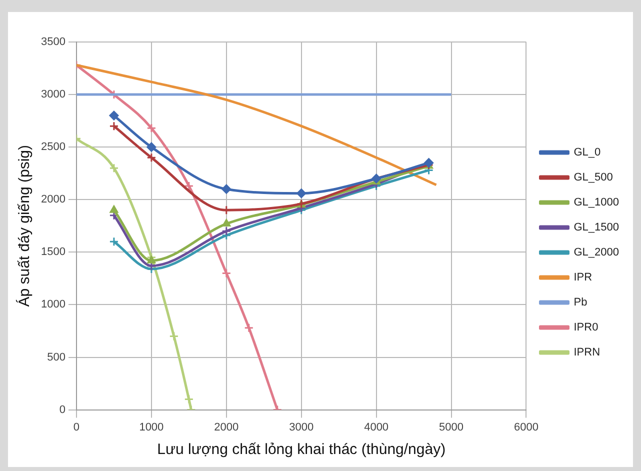 The height and width of the screenshot is (471, 641). What do you see at coordinates (301, 427) in the screenshot?
I see `x-tick-label: 3000` at bounding box center [301, 427].